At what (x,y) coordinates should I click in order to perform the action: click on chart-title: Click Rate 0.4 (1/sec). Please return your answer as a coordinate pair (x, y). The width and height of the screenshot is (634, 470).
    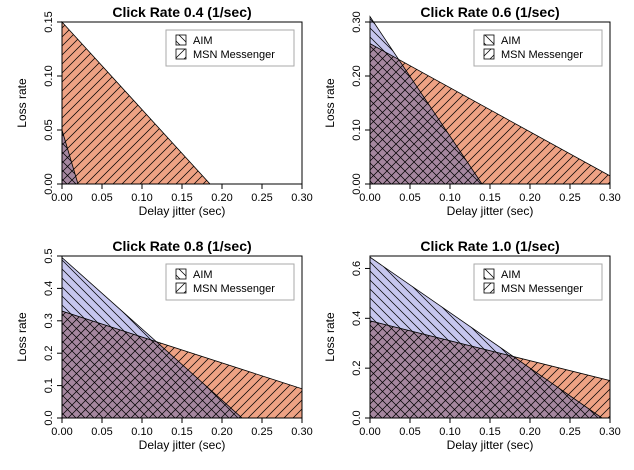
    Looking at the image, I should click on (181, 12).